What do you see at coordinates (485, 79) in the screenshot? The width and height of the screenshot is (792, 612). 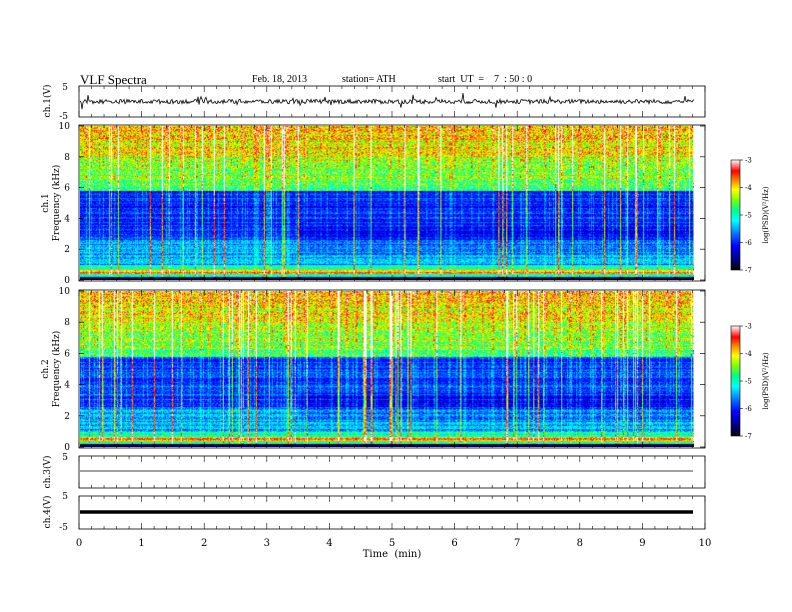 I see `start-ut-label: start UT = 7 : 50 : 0` at bounding box center [485, 79].